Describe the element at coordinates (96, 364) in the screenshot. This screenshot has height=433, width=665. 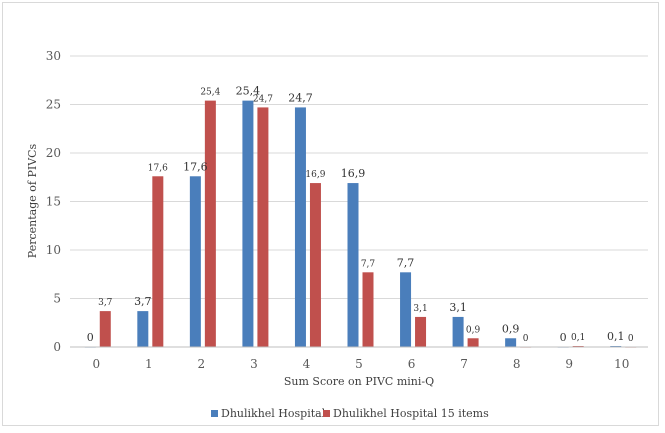
I see `x-tick-label: 0` at that location.